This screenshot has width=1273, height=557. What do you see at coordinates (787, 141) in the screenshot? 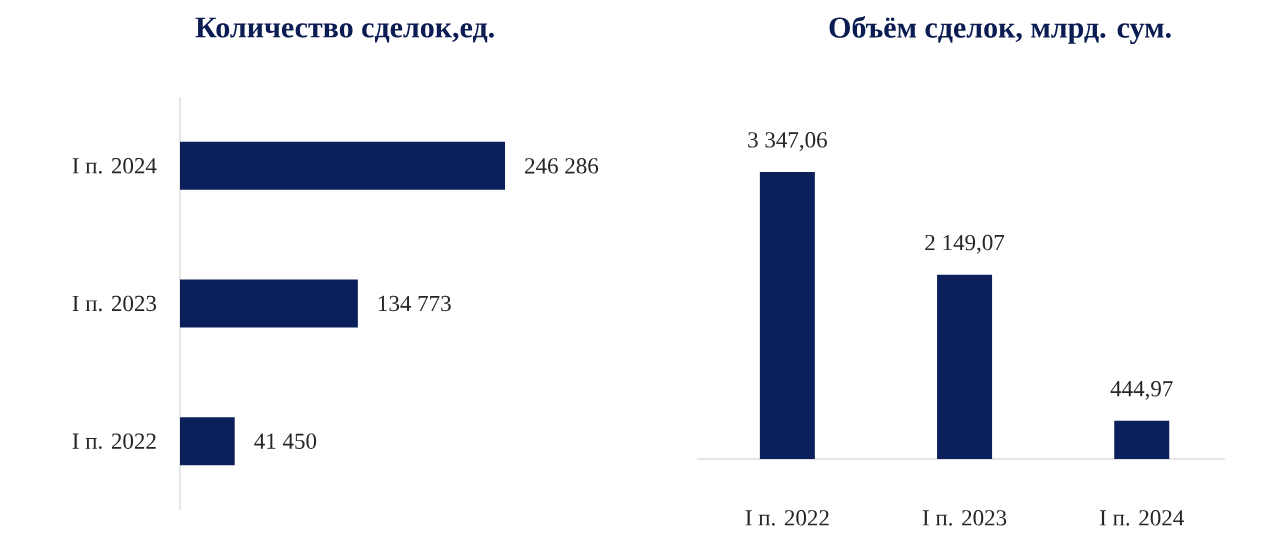
I see `data-label: 3 347,06` at bounding box center [787, 141].